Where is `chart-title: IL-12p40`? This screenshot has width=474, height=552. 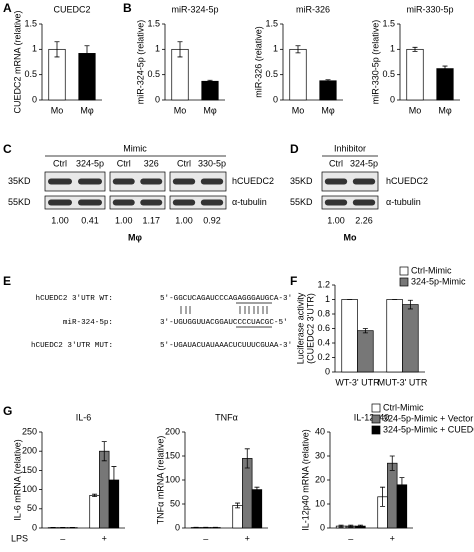 chart-title: IL-12p40 is located at coordinates (372, 417).